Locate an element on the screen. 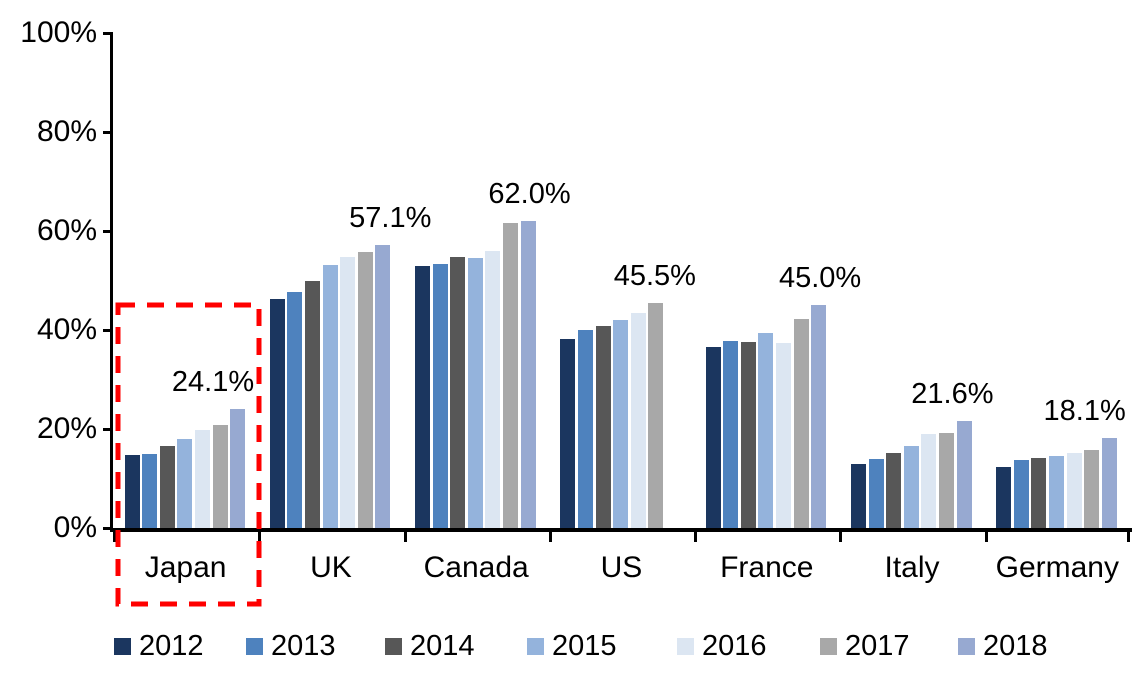  y-axis-tick-label: 100% is located at coordinates (58, 32).